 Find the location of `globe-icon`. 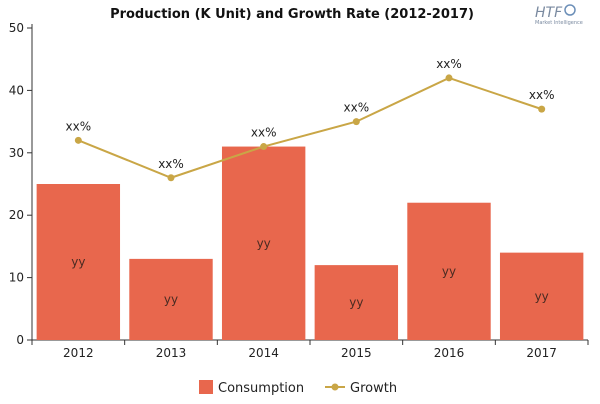

globe-icon is located at coordinates (570, 10).